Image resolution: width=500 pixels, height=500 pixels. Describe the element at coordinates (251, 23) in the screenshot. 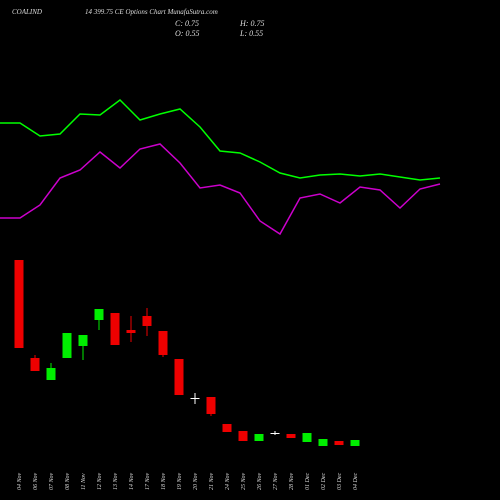

I see `high-label: H: 0.75` at that location.